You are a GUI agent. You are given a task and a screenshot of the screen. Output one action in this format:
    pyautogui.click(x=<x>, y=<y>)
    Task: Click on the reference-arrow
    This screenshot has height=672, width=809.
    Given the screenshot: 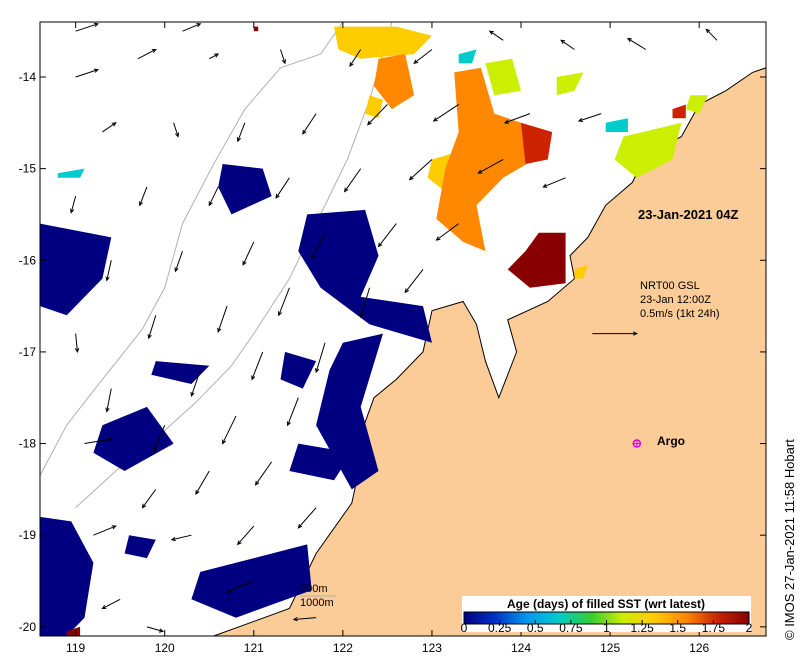 What is the action you would take?
    pyautogui.click(x=615, y=333)
    